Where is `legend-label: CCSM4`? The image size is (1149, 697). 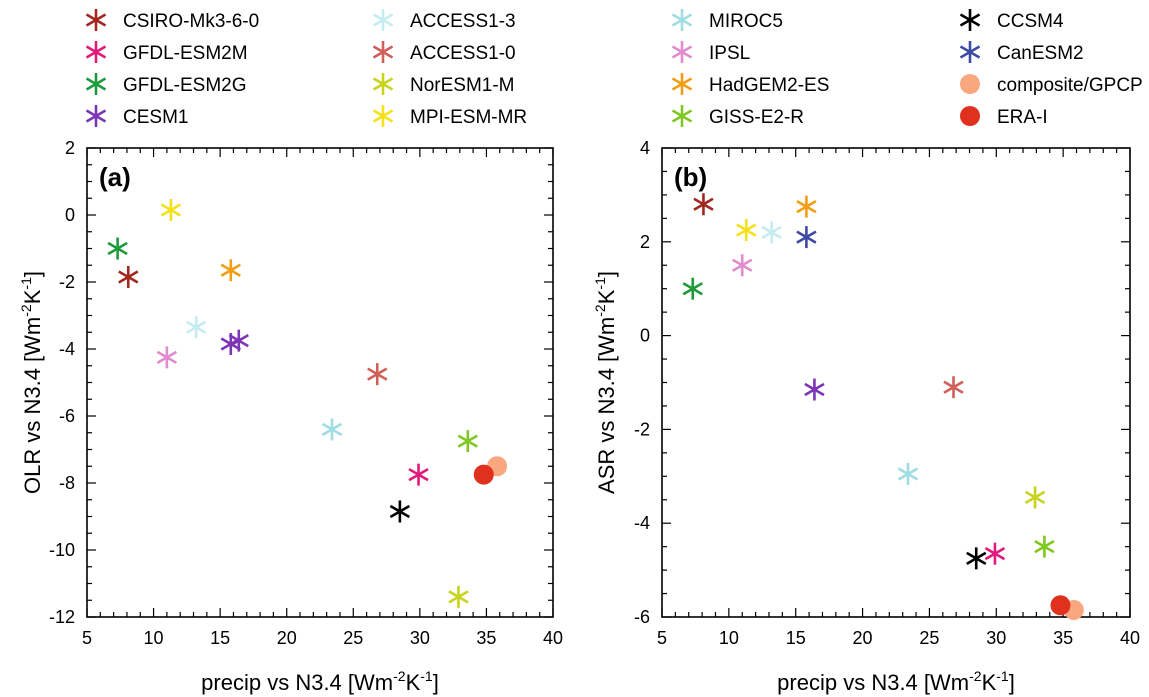
legend-label: CCSM4 is located at coordinates (1030, 21).